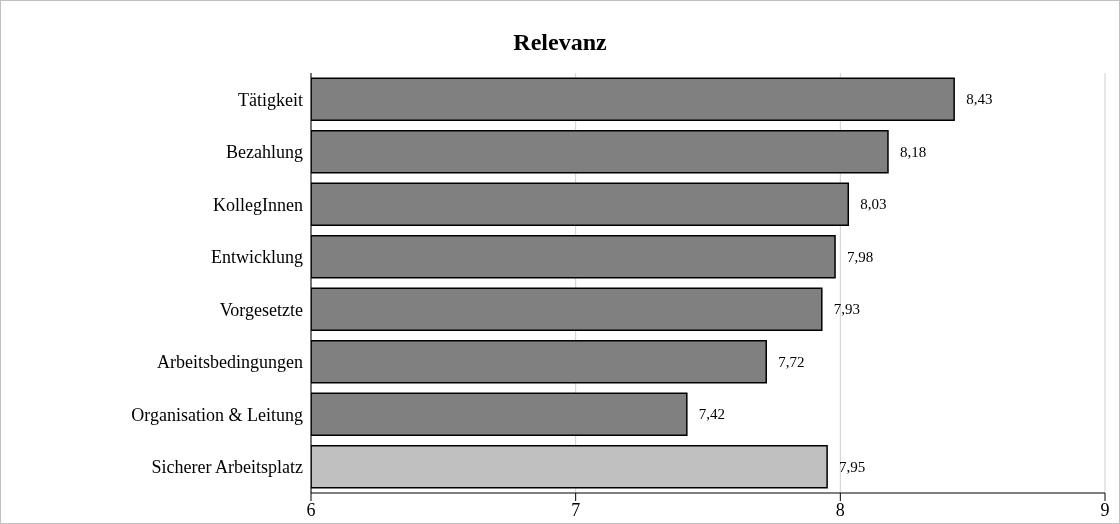 The width and height of the screenshot is (1120, 524). Describe the element at coordinates (560, 42) in the screenshot. I see `chart-title: Relevanz` at that location.